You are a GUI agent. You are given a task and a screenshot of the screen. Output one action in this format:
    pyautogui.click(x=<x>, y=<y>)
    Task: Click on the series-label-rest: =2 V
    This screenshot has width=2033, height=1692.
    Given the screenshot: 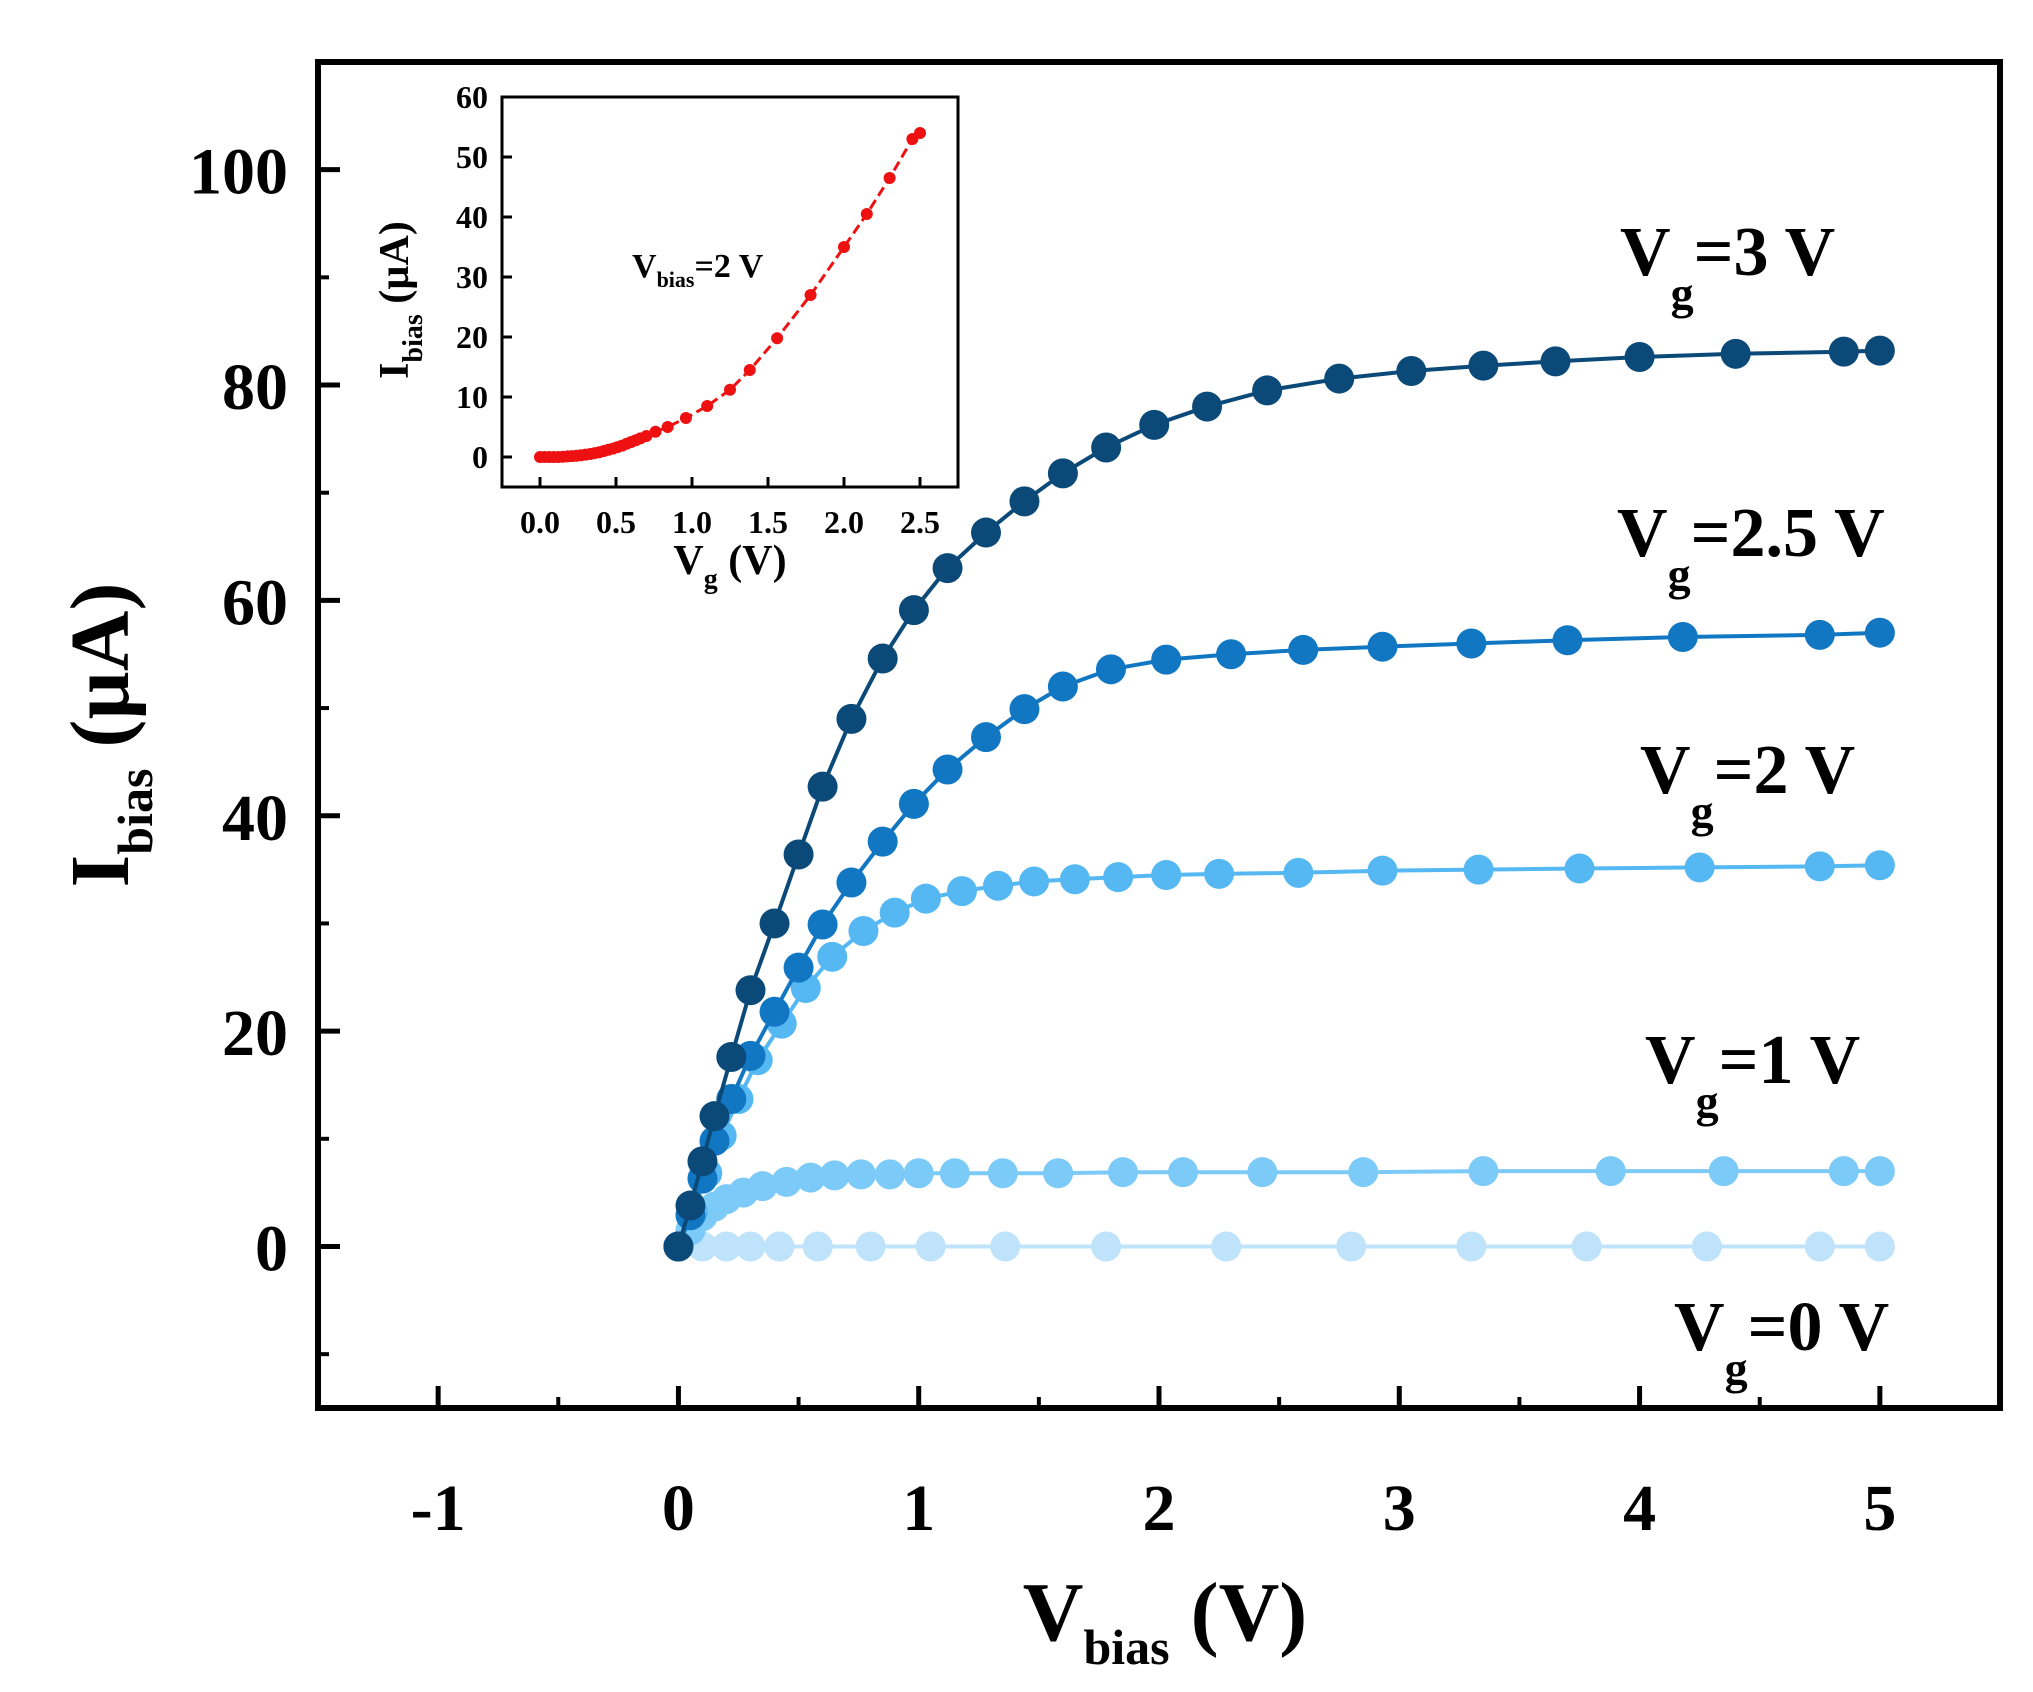 What is the action you would take?
    pyautogui.click(x=1785, y=770)
    